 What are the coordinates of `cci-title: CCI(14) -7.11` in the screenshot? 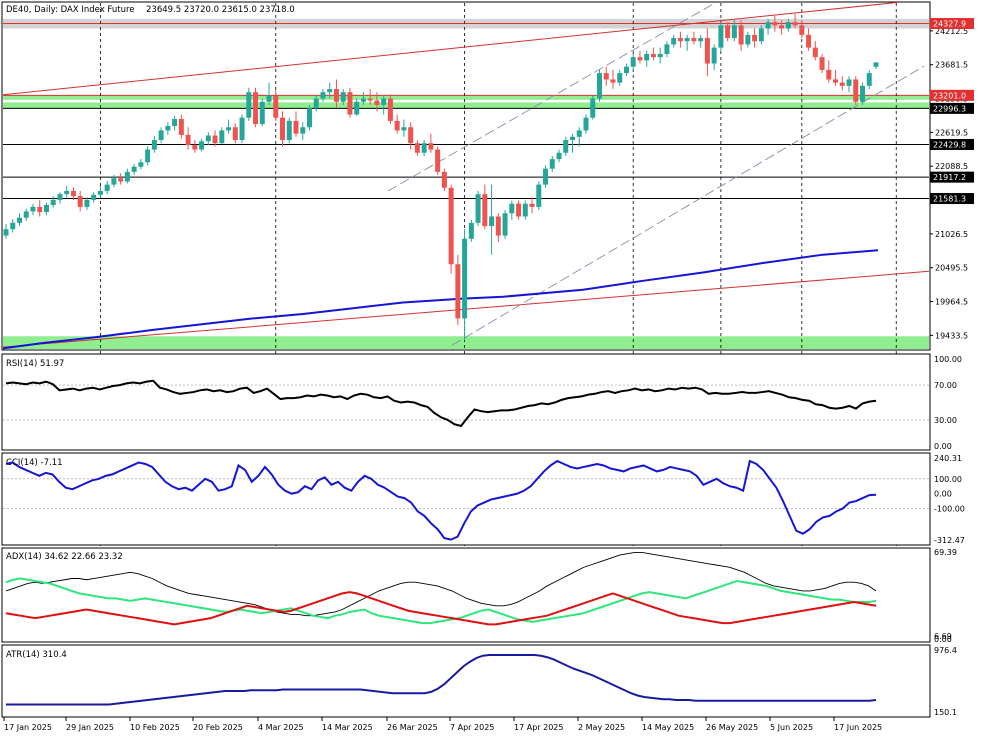 It's located at (34, 463).